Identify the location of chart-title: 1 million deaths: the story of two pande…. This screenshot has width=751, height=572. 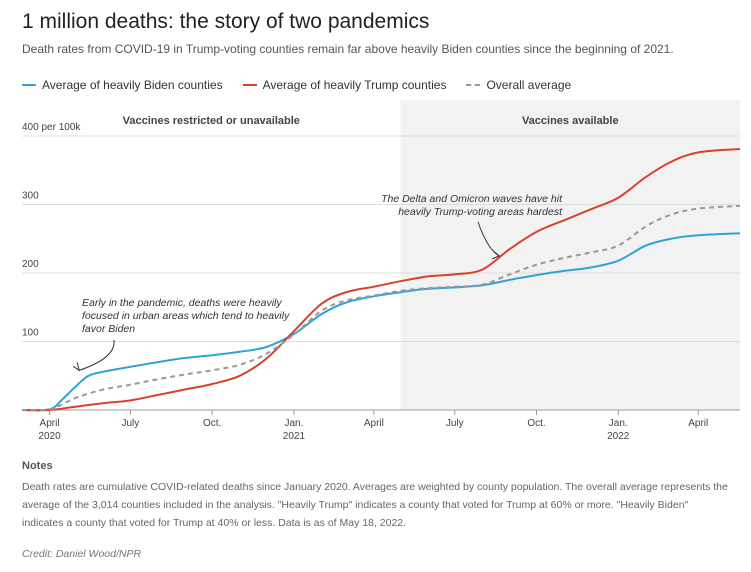
(226, 21).